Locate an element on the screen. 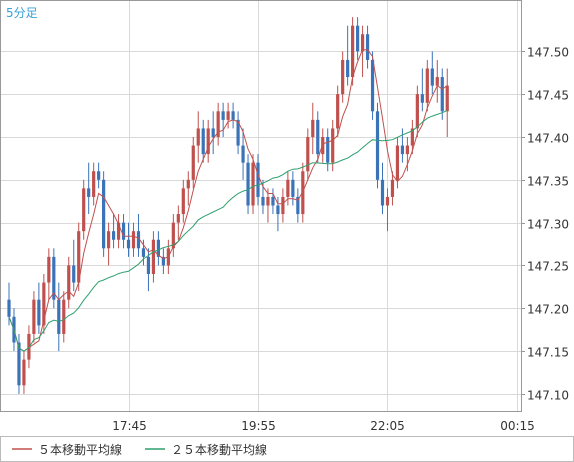 Image resolution: width=574 pixels, height=462 pixels. x-tick-label: 19:55 is located at coordinates (258, 426).